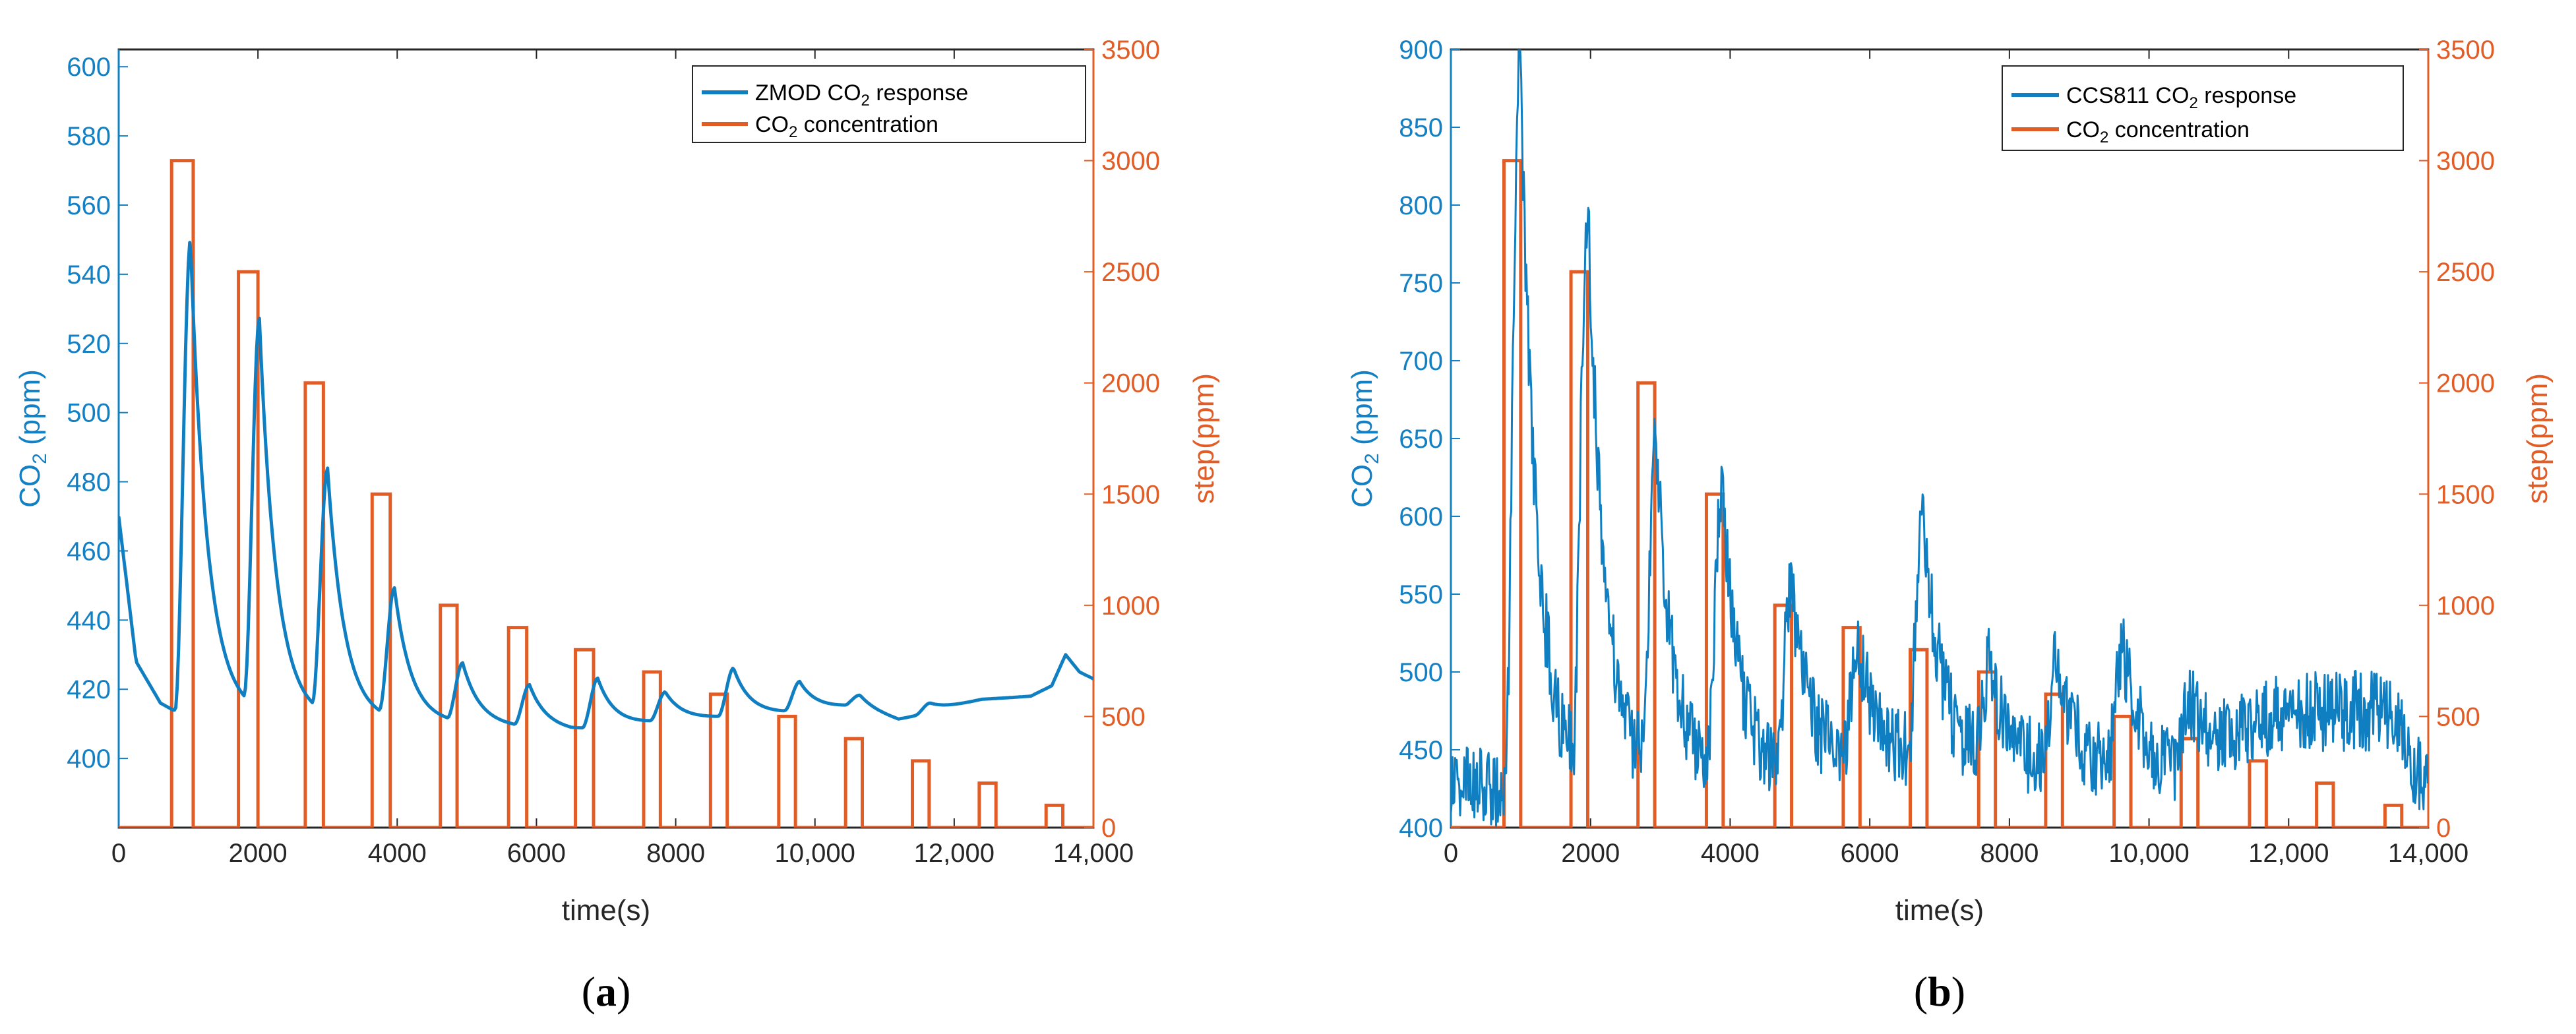  I want to click on y-left-tick-label: 540, so click(89, 274).